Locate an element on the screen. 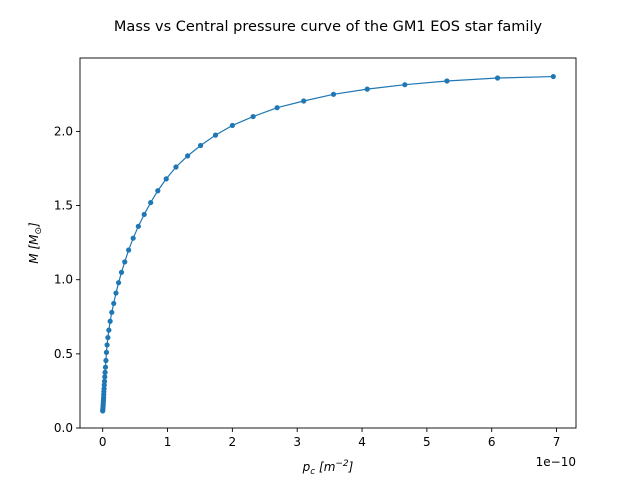 The height and width of the screenshot is (484, 640). x-axis-label-unit-close: ] is located at coordinates (351, 467).